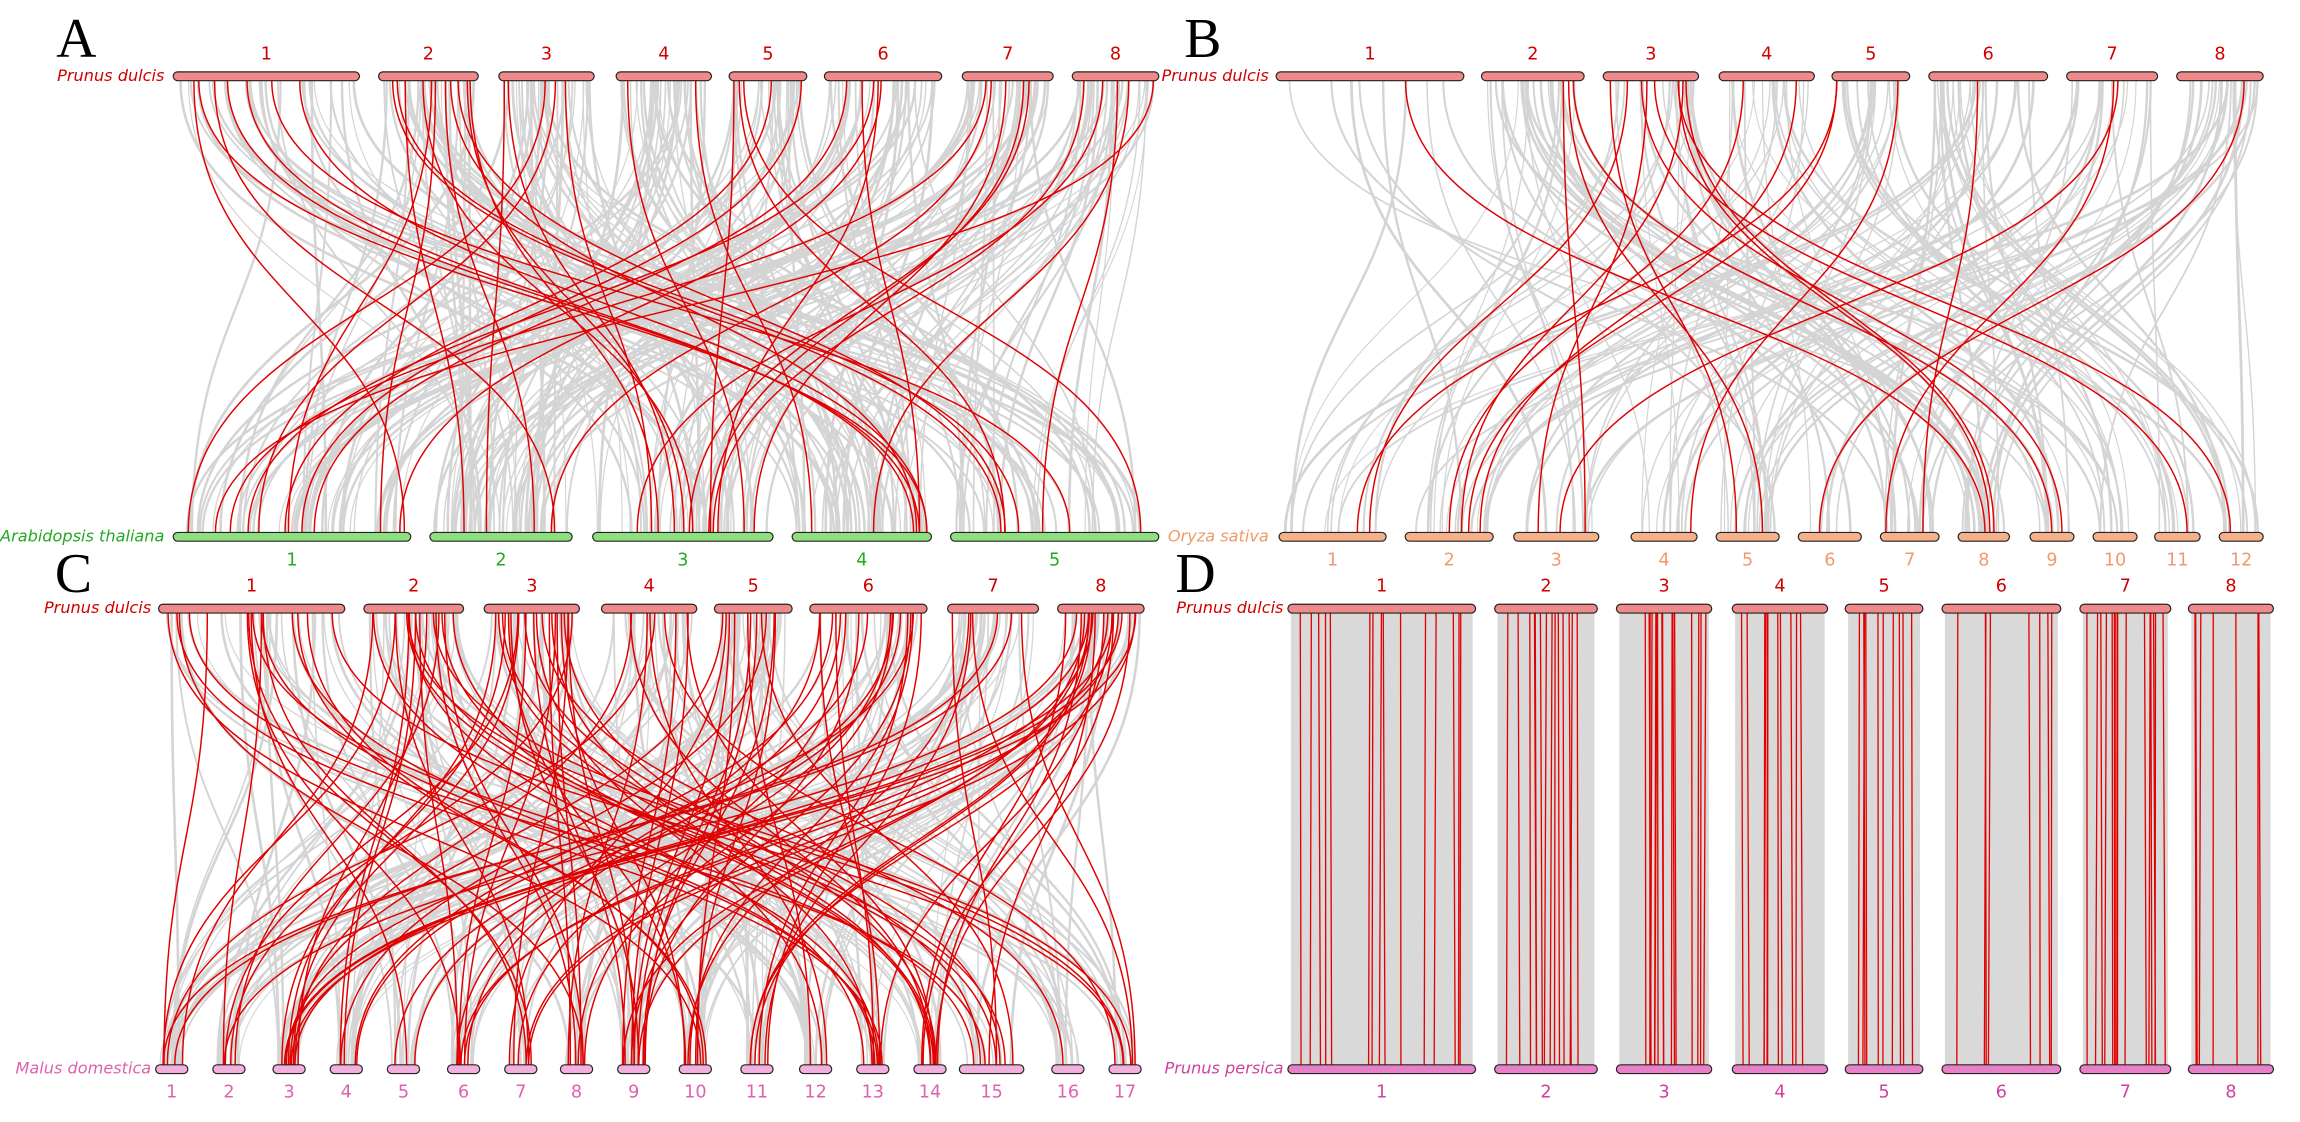 Image resolution: width=2300 pixels, height=1122 pixels. I want to click on chromosome-label: 4, so click(861, 560).